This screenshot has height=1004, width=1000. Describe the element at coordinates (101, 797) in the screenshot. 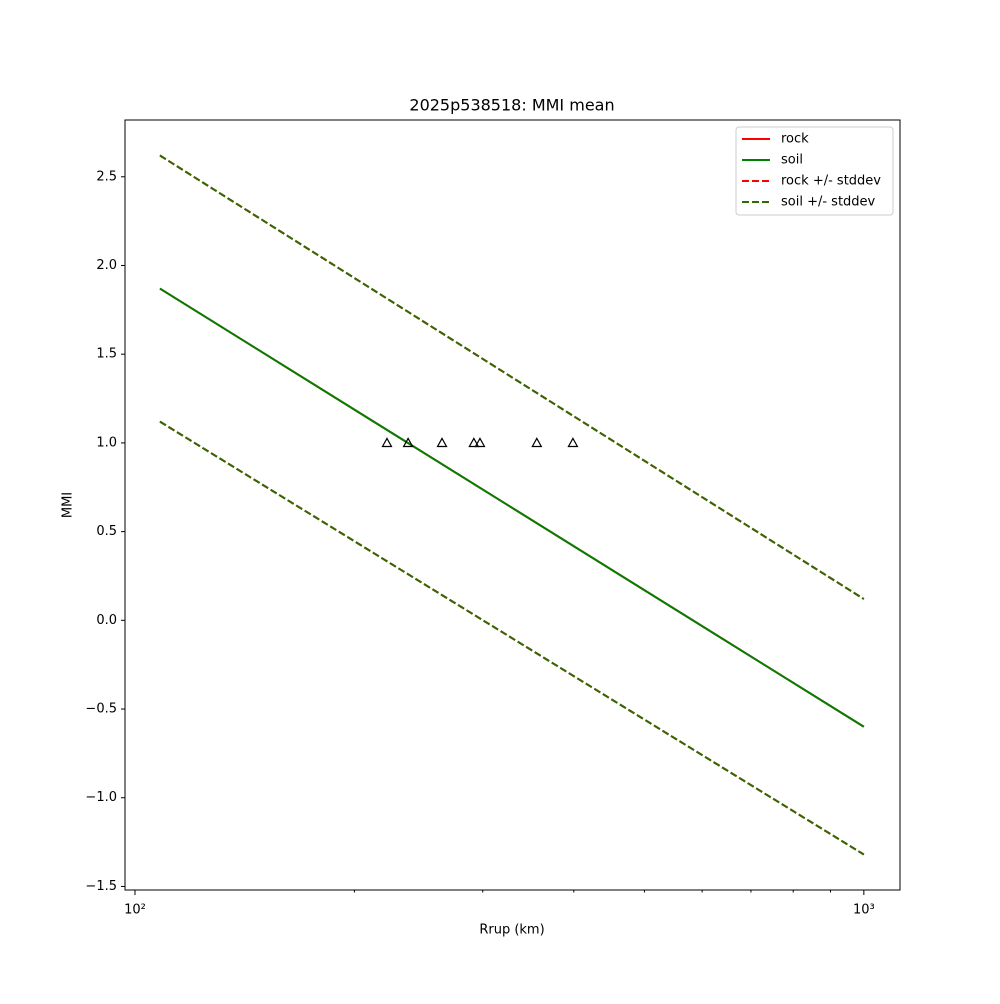

I see `y-tick-label: −1.0` at that location.